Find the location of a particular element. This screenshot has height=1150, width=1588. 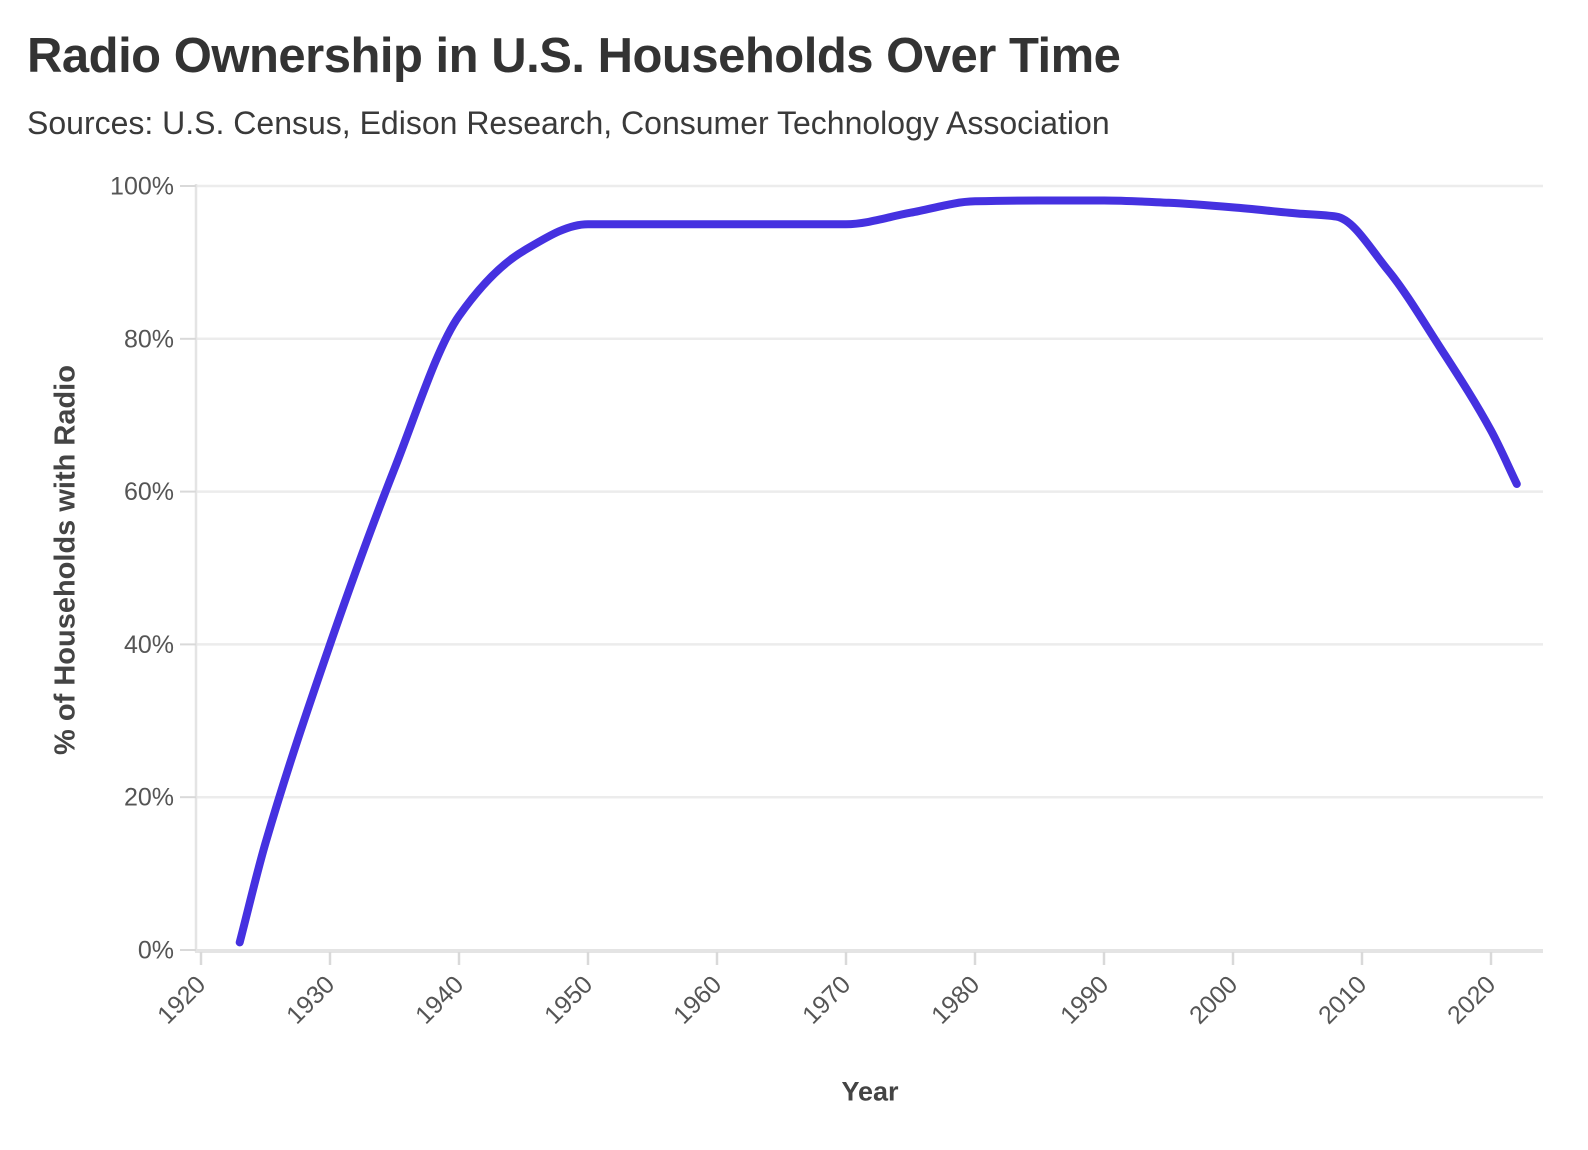

x-axis-title: Year is located at coordinates (870, 1091).